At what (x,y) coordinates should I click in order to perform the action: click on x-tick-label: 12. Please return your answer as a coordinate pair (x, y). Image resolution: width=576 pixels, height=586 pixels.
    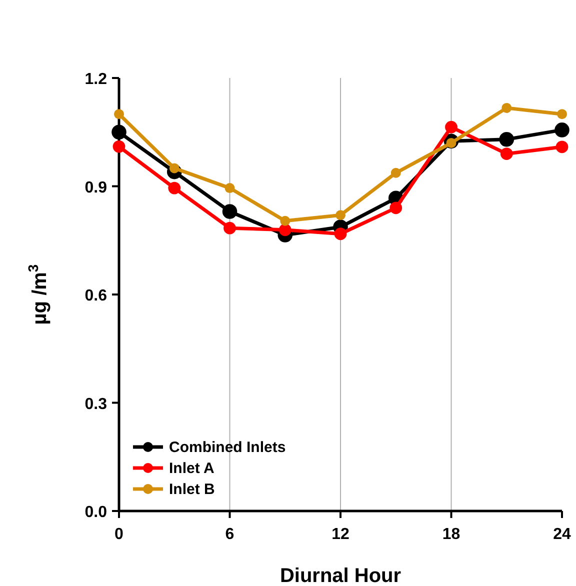
    Looking at the image, I should click on (341, 534).